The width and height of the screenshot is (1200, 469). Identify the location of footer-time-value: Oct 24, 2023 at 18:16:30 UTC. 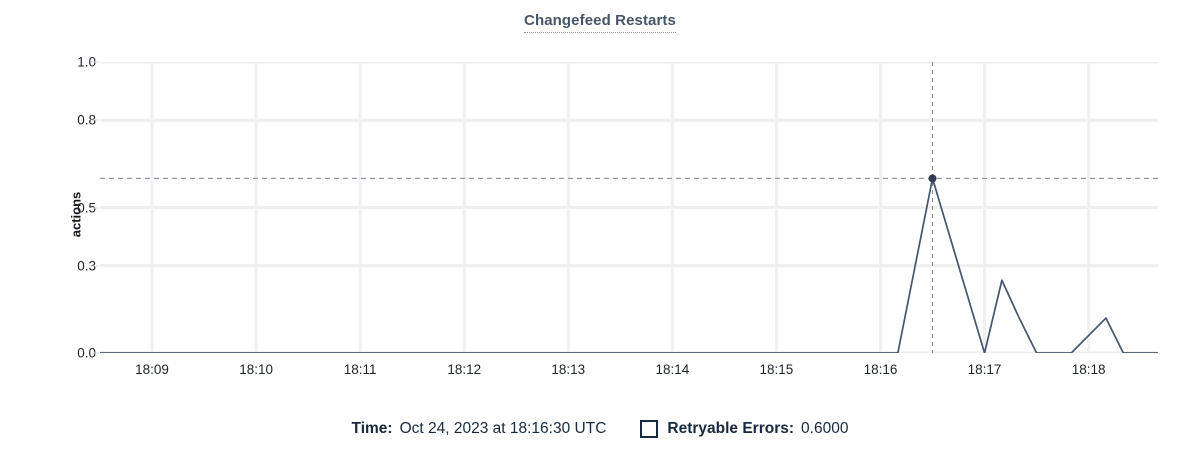
(503, 428).